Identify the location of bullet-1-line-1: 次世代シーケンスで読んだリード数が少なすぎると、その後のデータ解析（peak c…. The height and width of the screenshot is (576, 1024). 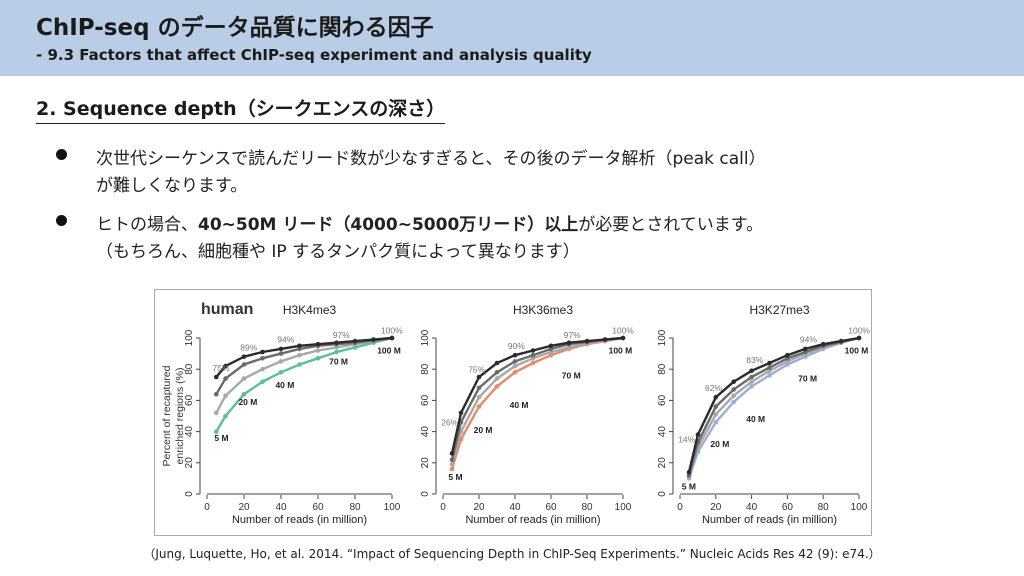
(431, 159).